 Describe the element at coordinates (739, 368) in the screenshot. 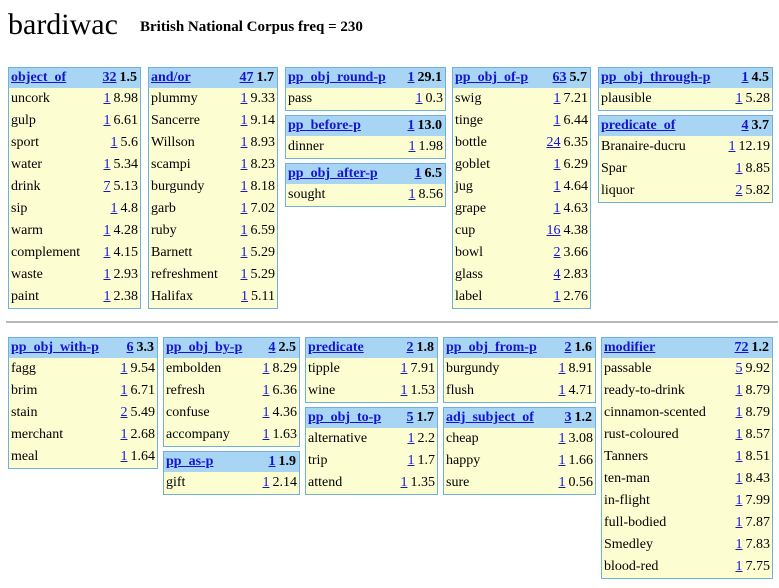

I see `collocate-count-link: 5` at that location.